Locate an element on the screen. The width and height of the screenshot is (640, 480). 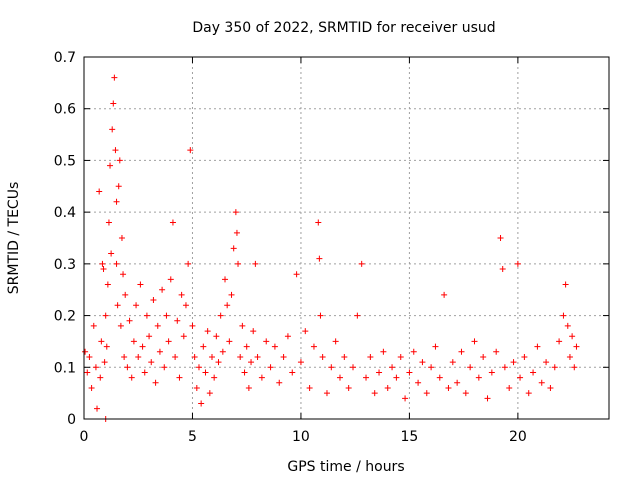
x-tick-label: 0 is located at coordinates (84, 437).